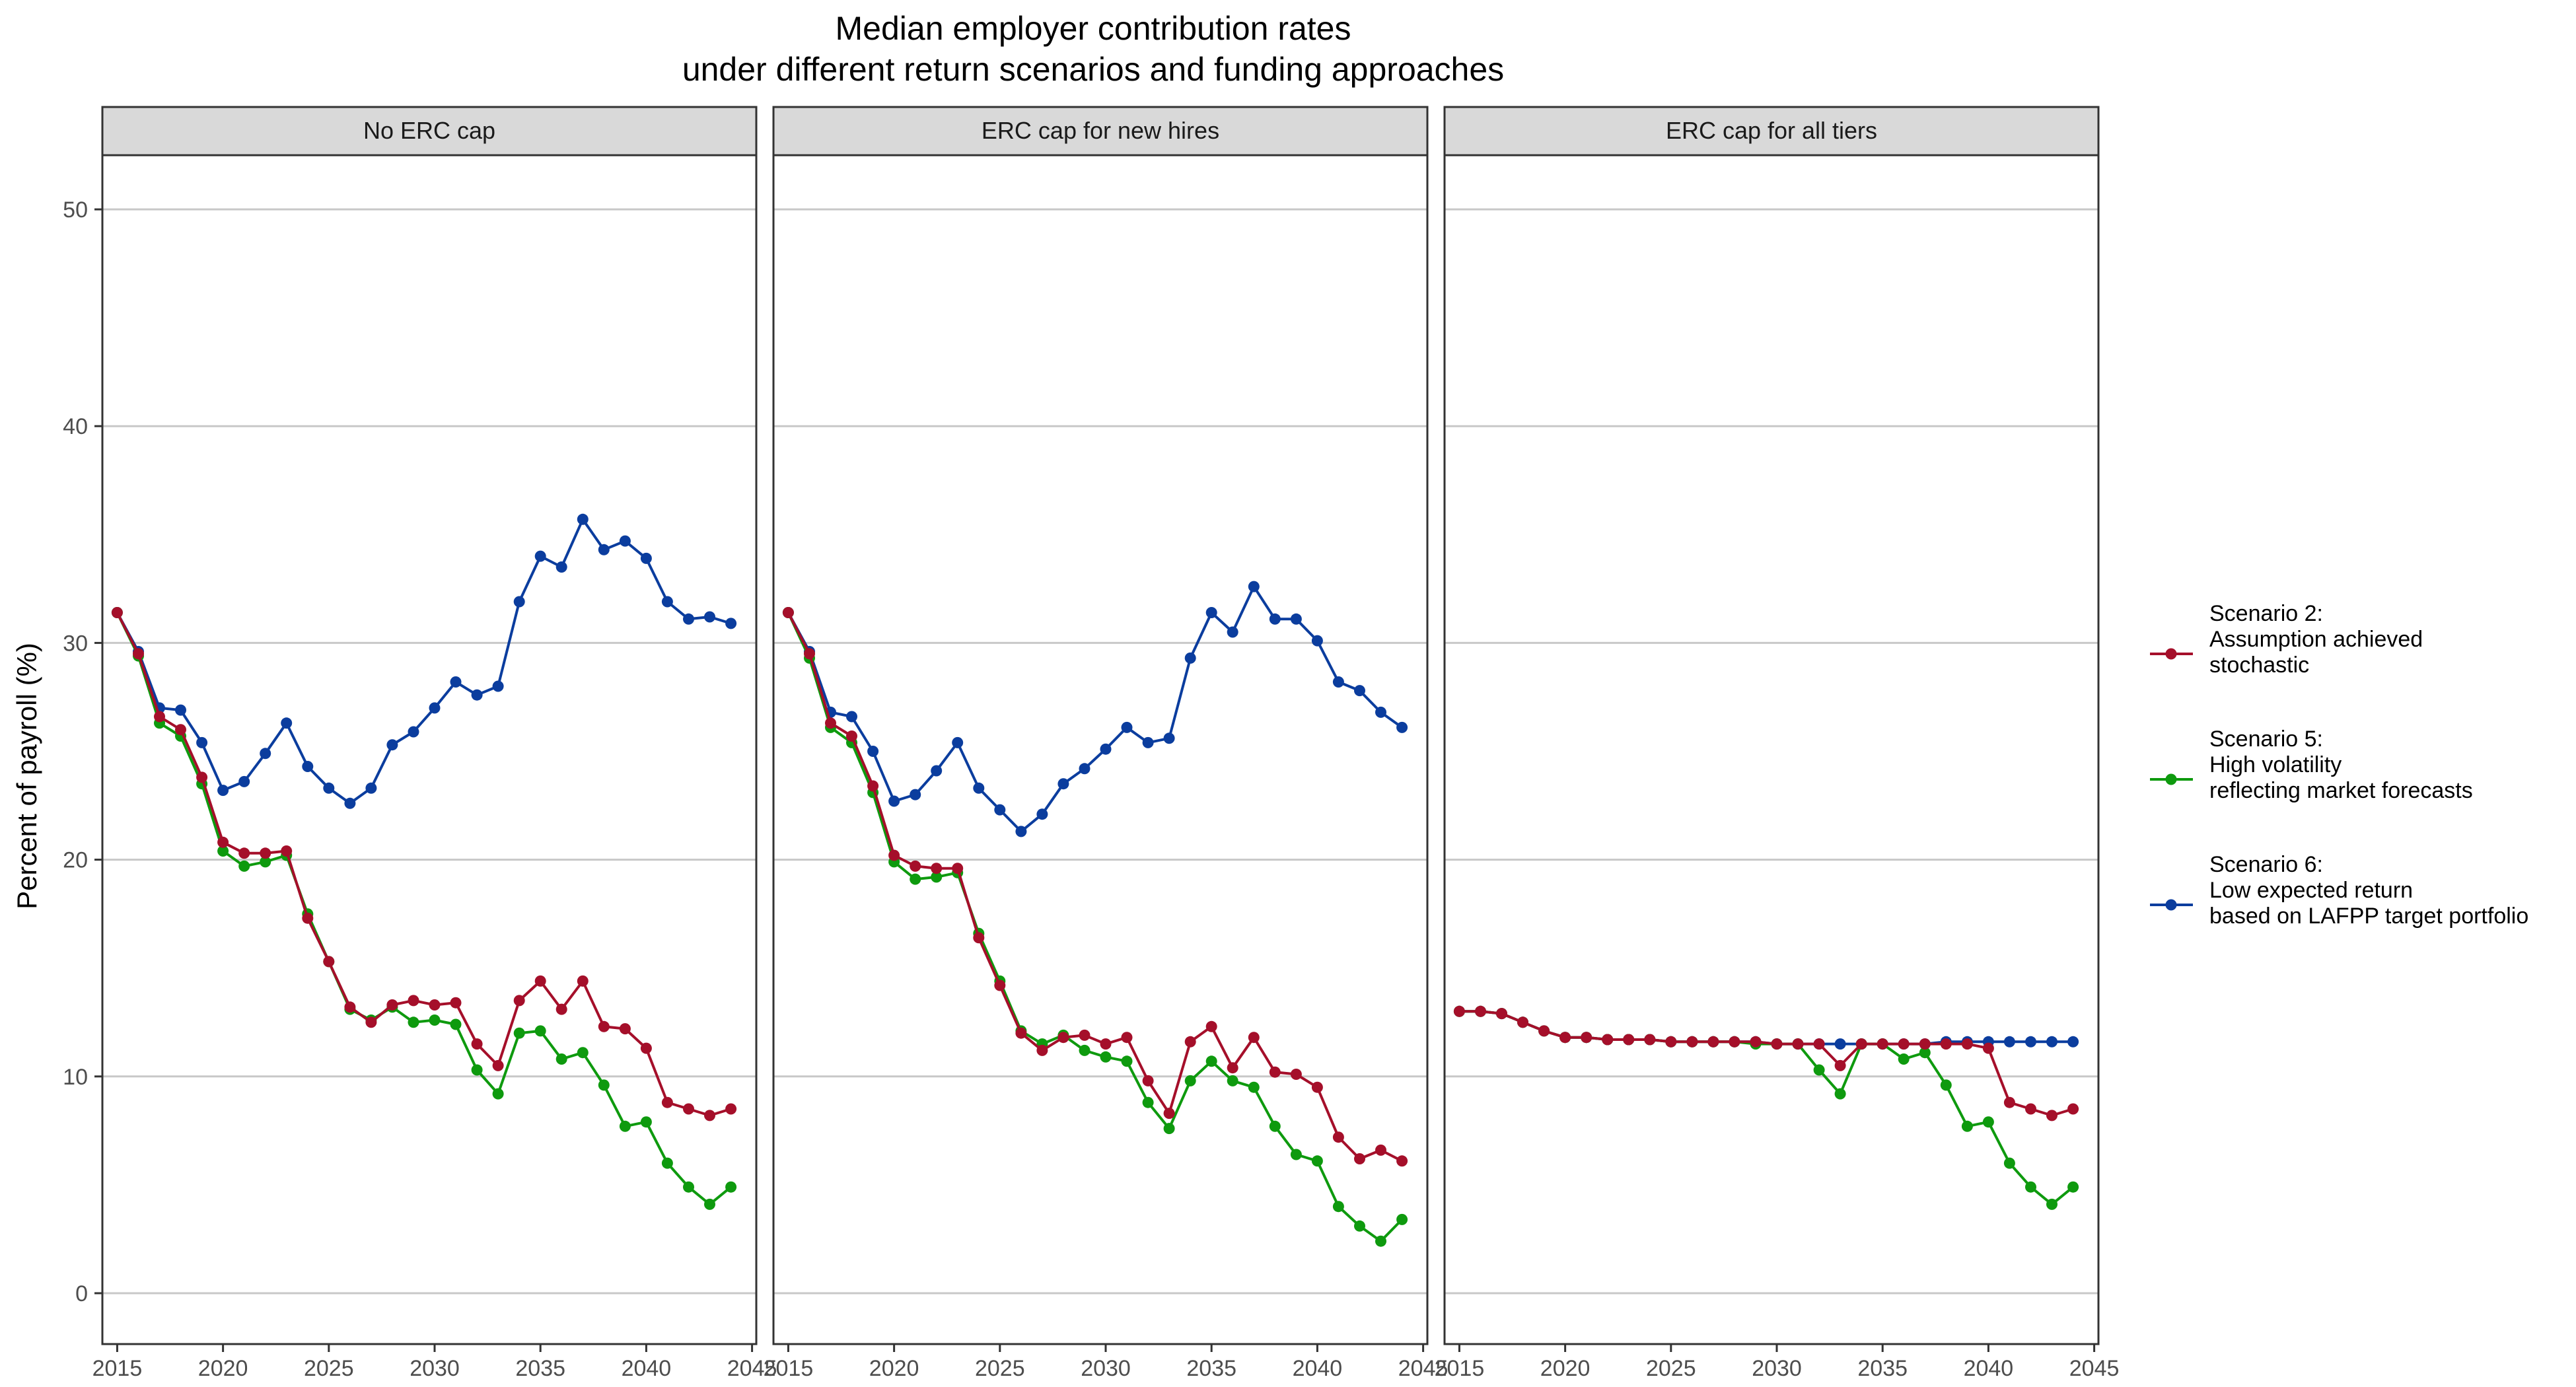  Describe the element at coordinates (809, 654) in the screenshot. I see `data-point-scenario-2-2016` at that location.